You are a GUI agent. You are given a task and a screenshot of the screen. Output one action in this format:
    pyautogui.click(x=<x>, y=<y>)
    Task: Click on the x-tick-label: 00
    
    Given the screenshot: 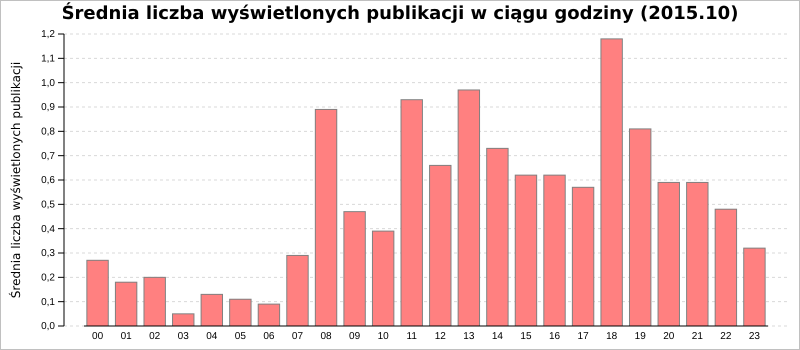 What is the action you would take?
    pyautogui.click(x=98, y=336)
    